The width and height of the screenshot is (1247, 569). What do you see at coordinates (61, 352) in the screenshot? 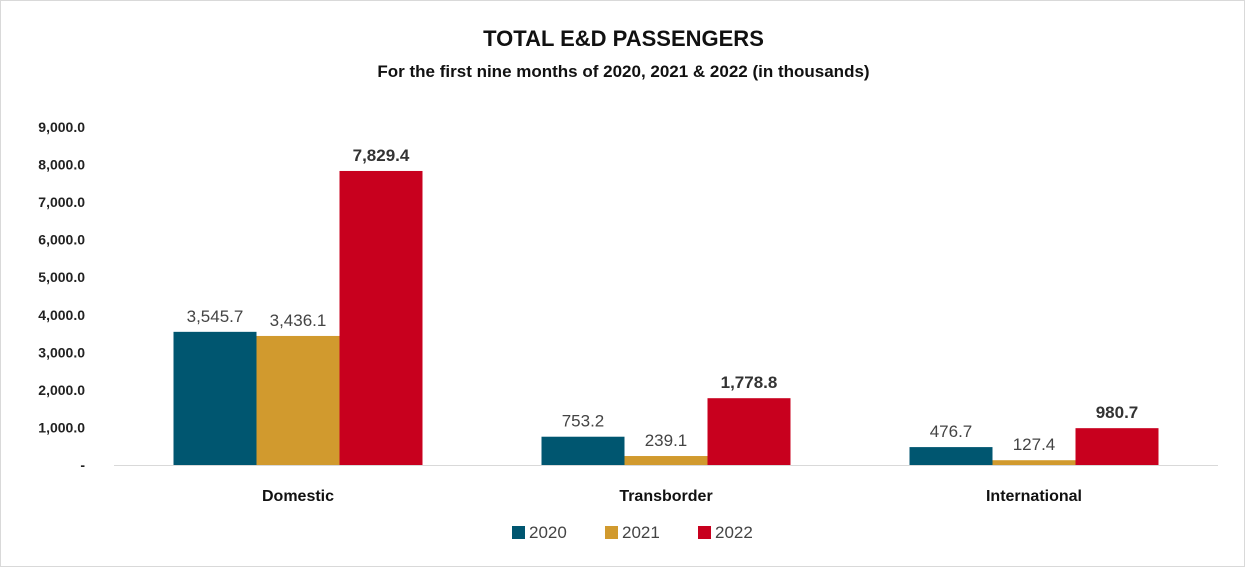
I see `y-tick-label: 3,000.0` at bounding box center [61, 352].